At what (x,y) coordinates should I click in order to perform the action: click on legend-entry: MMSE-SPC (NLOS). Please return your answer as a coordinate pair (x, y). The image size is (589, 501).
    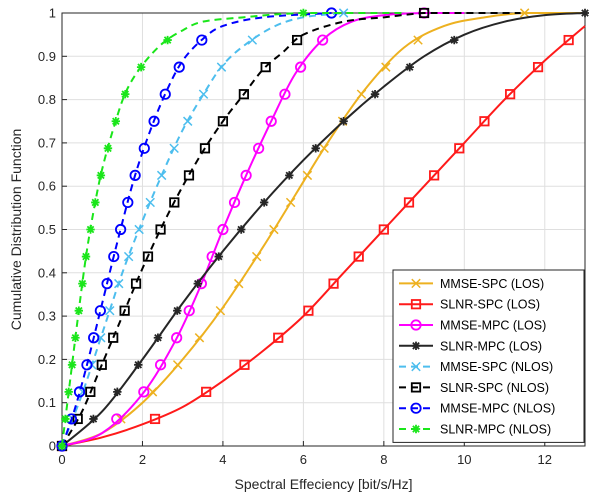
    Looking at the image, I should click on (476, 367).